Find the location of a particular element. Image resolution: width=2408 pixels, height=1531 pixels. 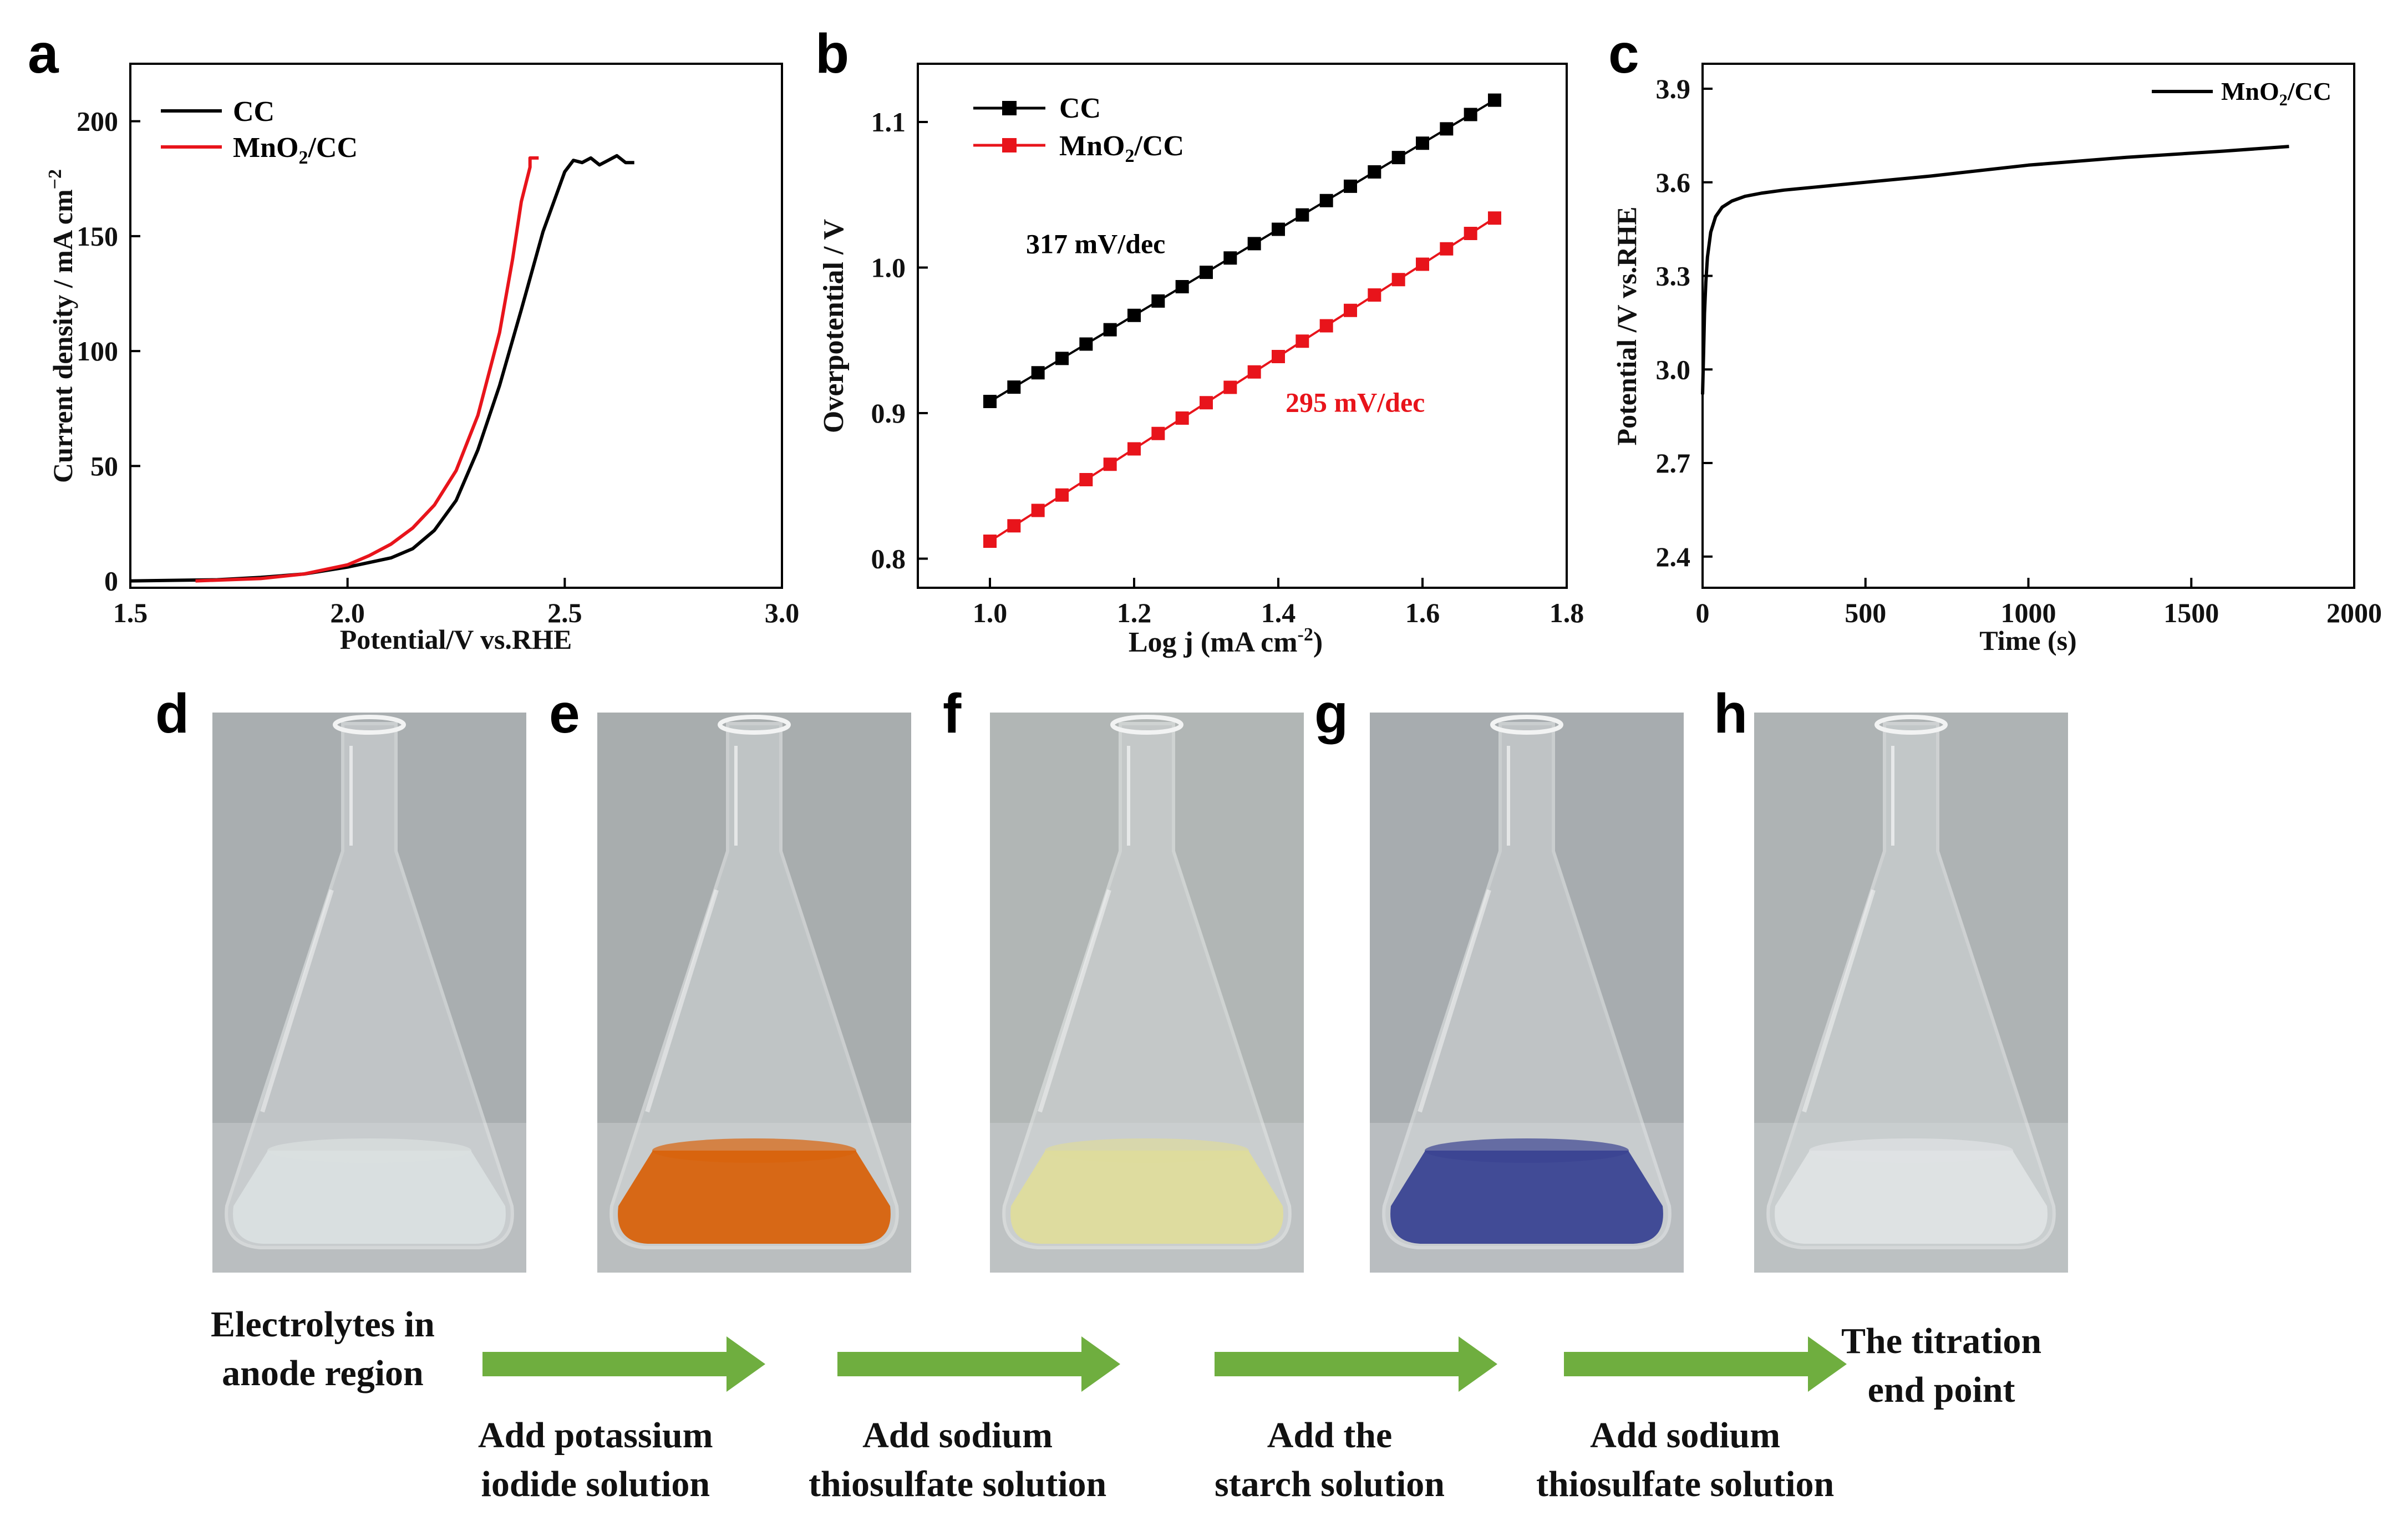

photo-flask-f is located at coordinates (1147, 993).